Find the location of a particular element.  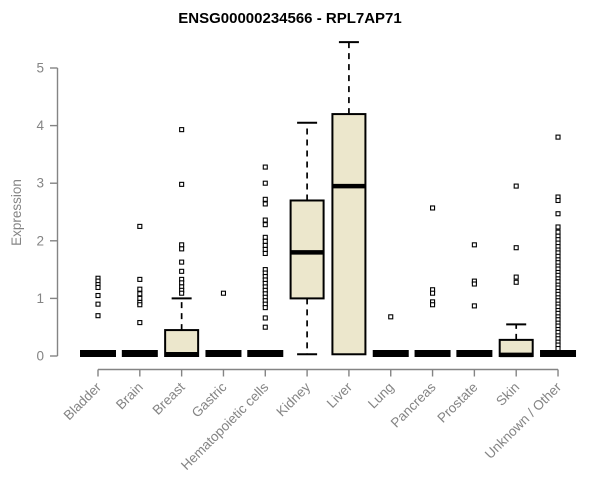

y-axis-label-wrap: Expression is located at coordinates (16, 212).